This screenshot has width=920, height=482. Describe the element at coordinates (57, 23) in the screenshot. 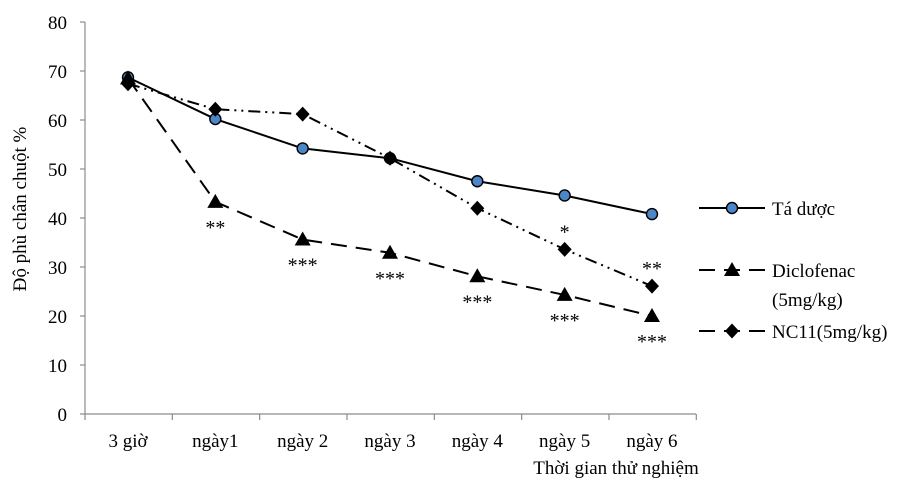

I see `y-tick-label: 80` at that location.